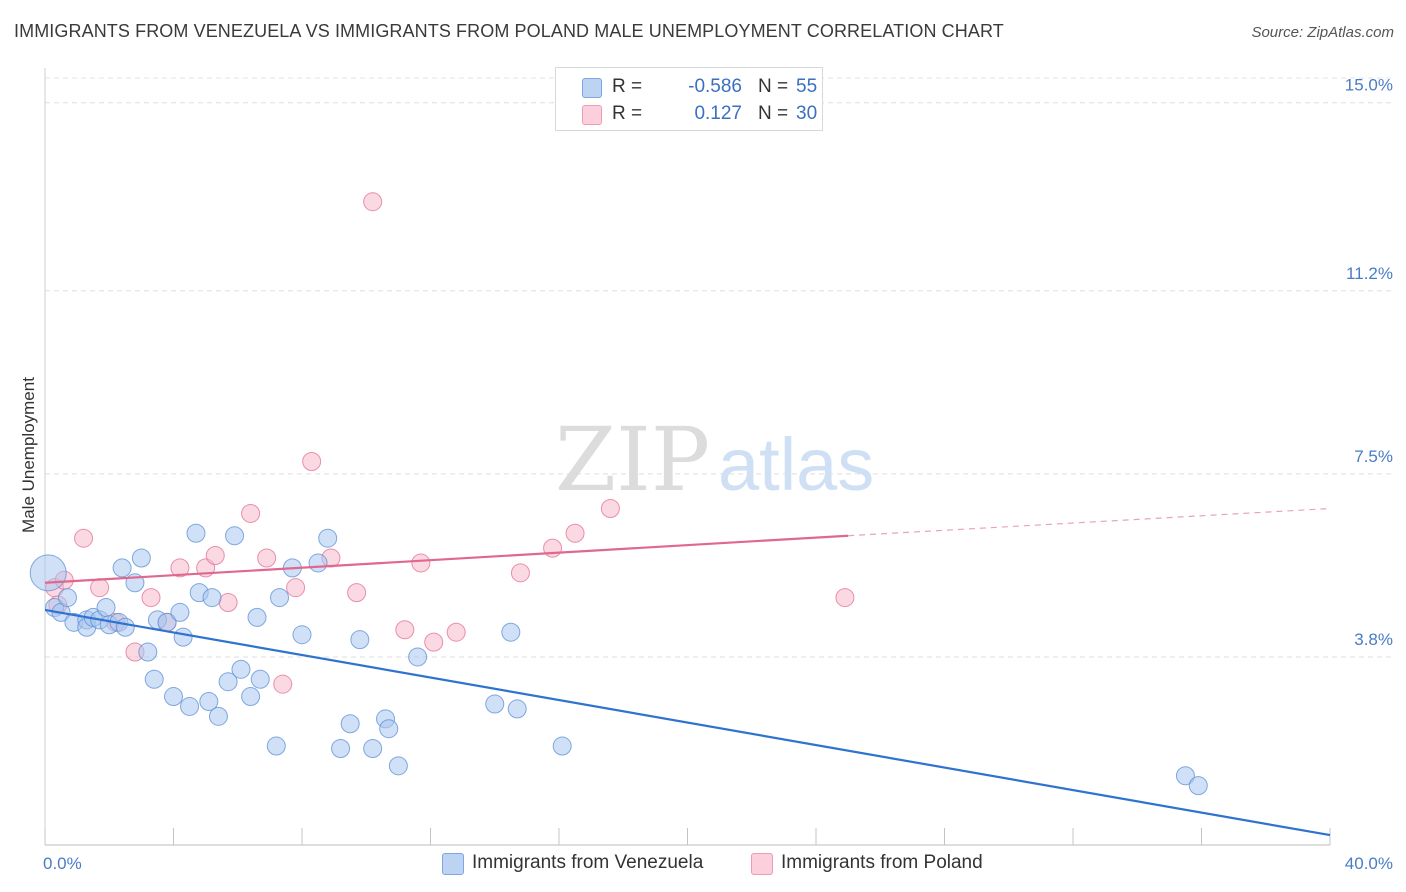  What do you see at coordinates (1369, 85) in the screenshot?
I see `y-tick-label: 15.0%` at bounding box center [1369, 85].